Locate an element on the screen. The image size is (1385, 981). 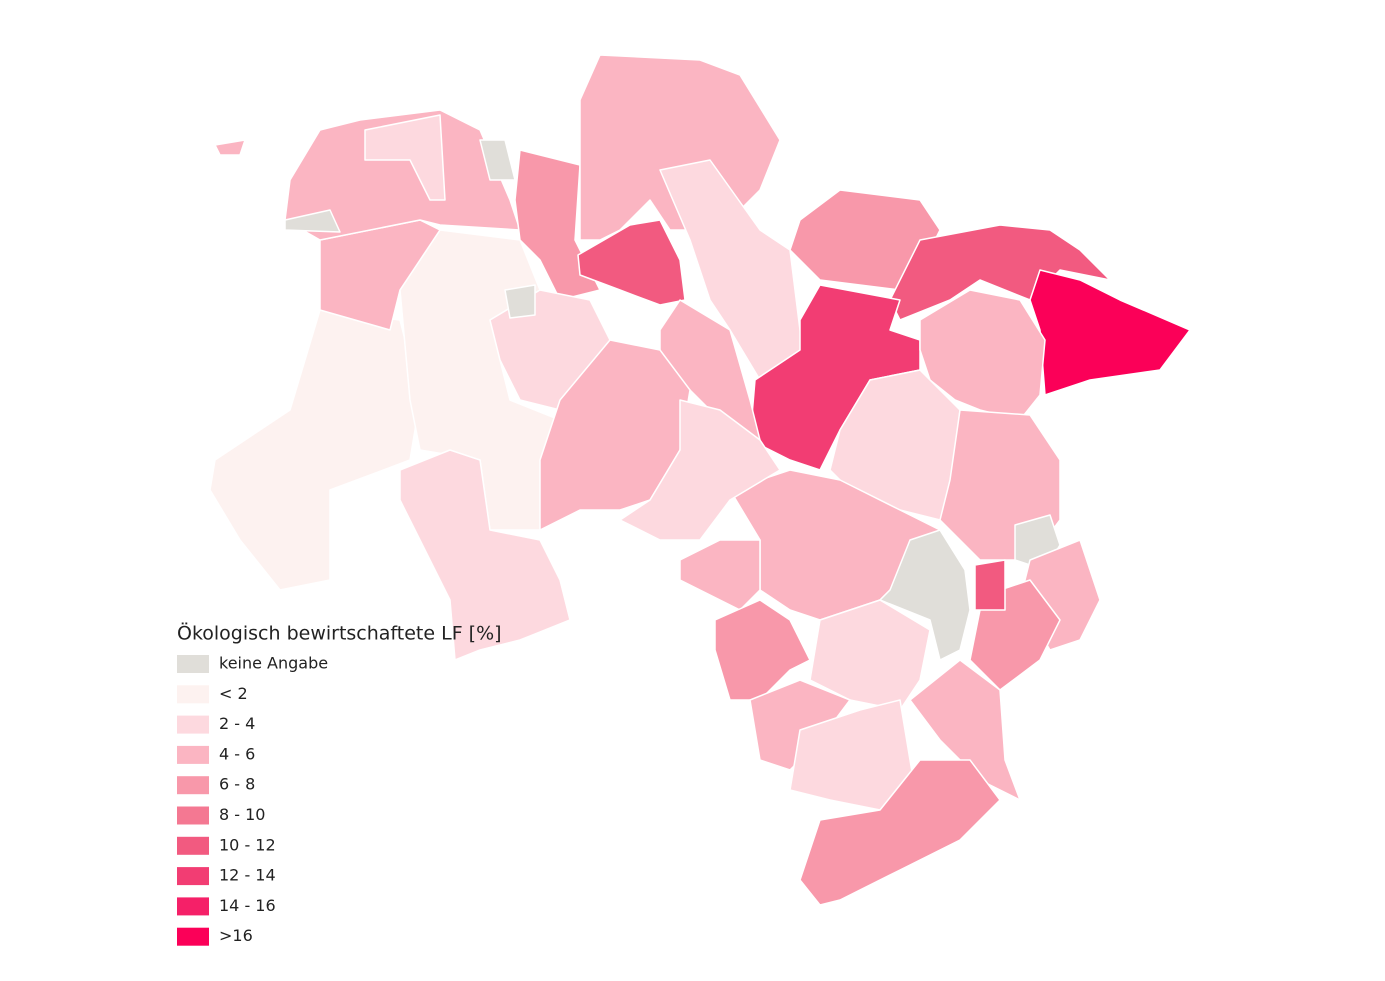
legend-title: Ökologisch bewirtschaftete LF [%] is located at coordinates (339, 633).